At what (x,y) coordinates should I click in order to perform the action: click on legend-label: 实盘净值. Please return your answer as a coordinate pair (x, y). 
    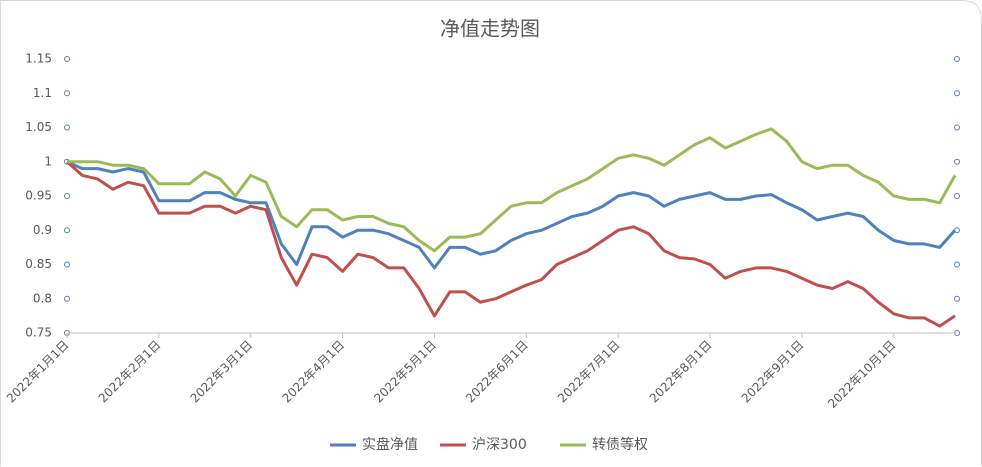
    Looking at the image, I should click on (390, 444).